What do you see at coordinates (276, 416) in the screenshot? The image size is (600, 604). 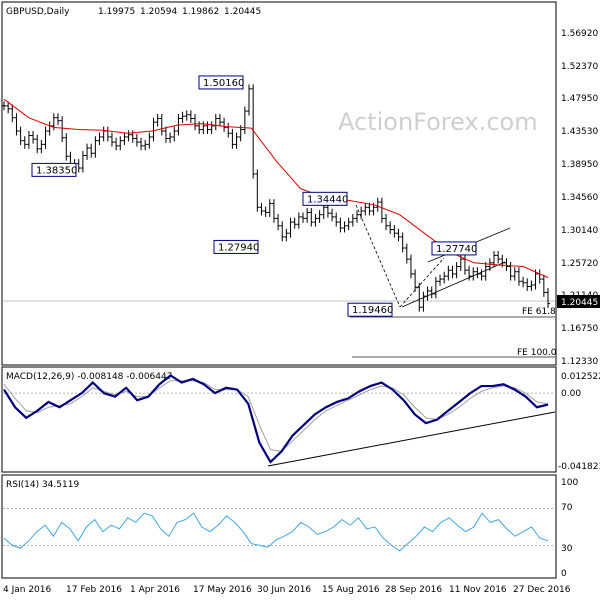 I see `macd-signal-line` at bounding box center [276, 416].